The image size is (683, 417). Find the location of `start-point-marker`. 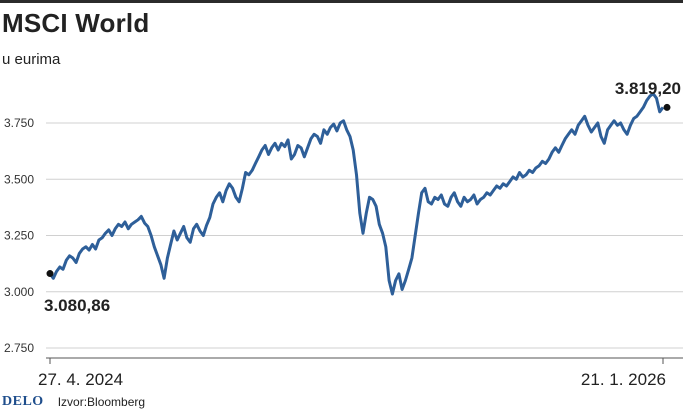

start-point-marker is located at coordinates (50, 274).